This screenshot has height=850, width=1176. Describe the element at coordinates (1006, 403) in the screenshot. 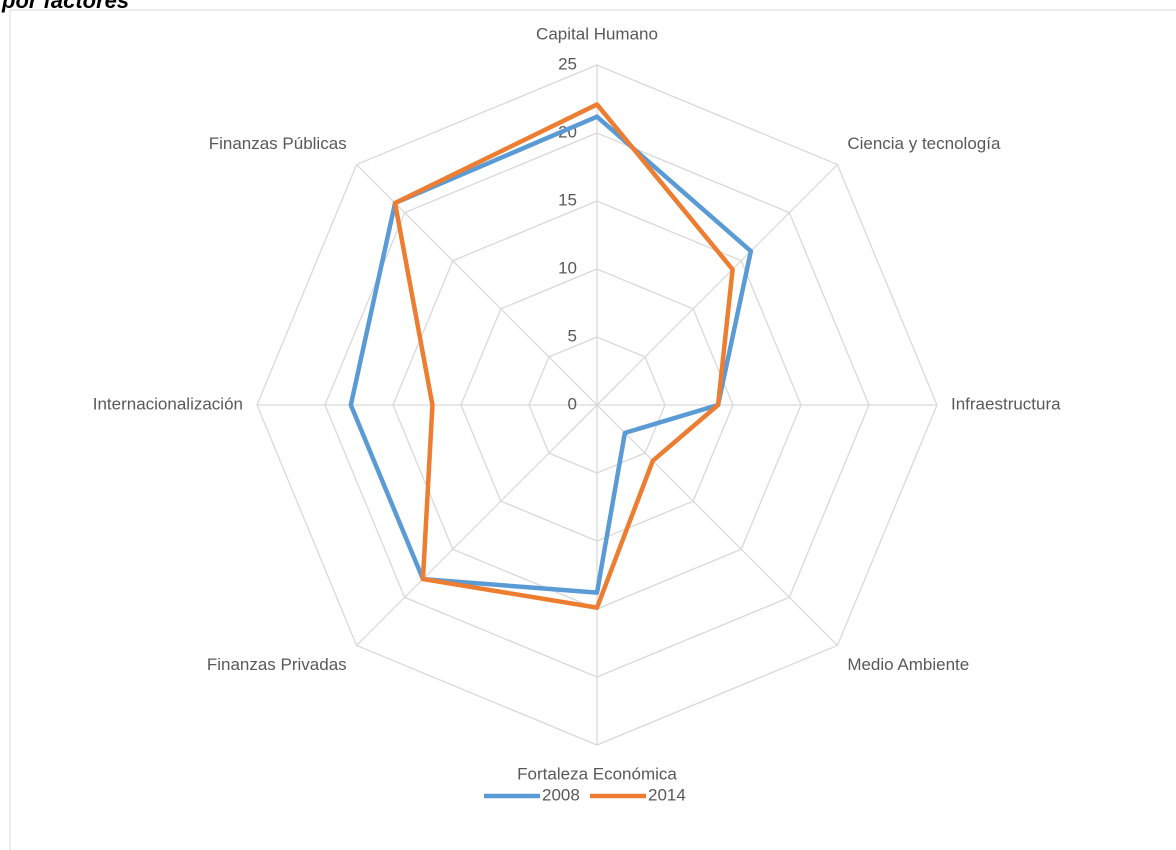

I see `category-label: Infraestructura` at that location.